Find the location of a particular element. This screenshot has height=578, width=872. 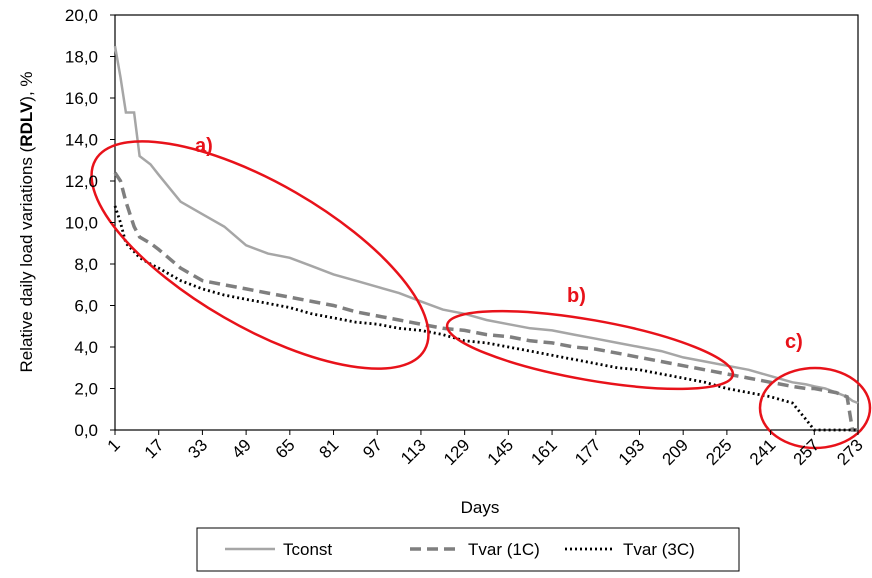

y-title-part: ), % is located at coordinates (26, 86).